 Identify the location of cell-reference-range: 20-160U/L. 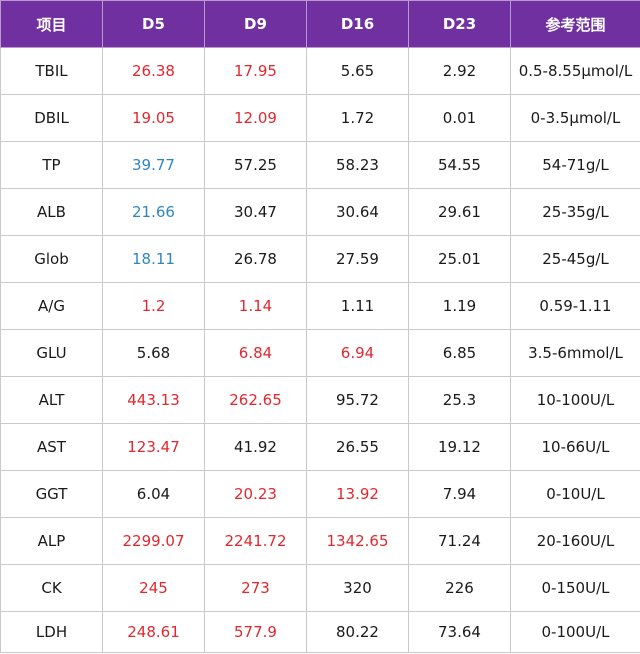
(575, 541).